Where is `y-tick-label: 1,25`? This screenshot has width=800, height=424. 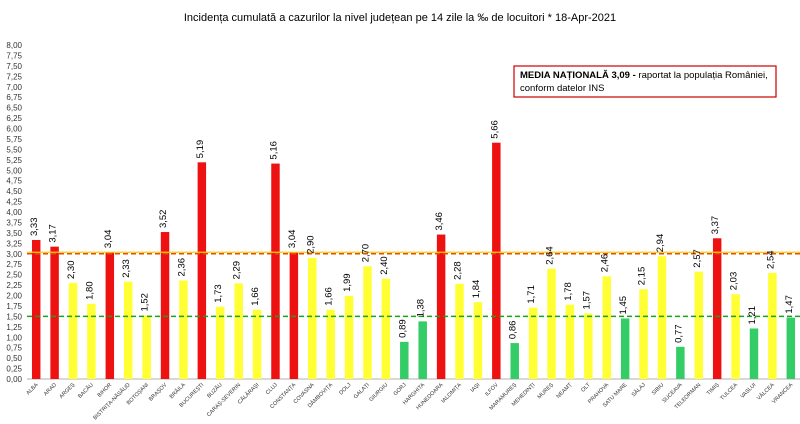
y-tick-label: 1,25 is located at coordinates (14, 327).